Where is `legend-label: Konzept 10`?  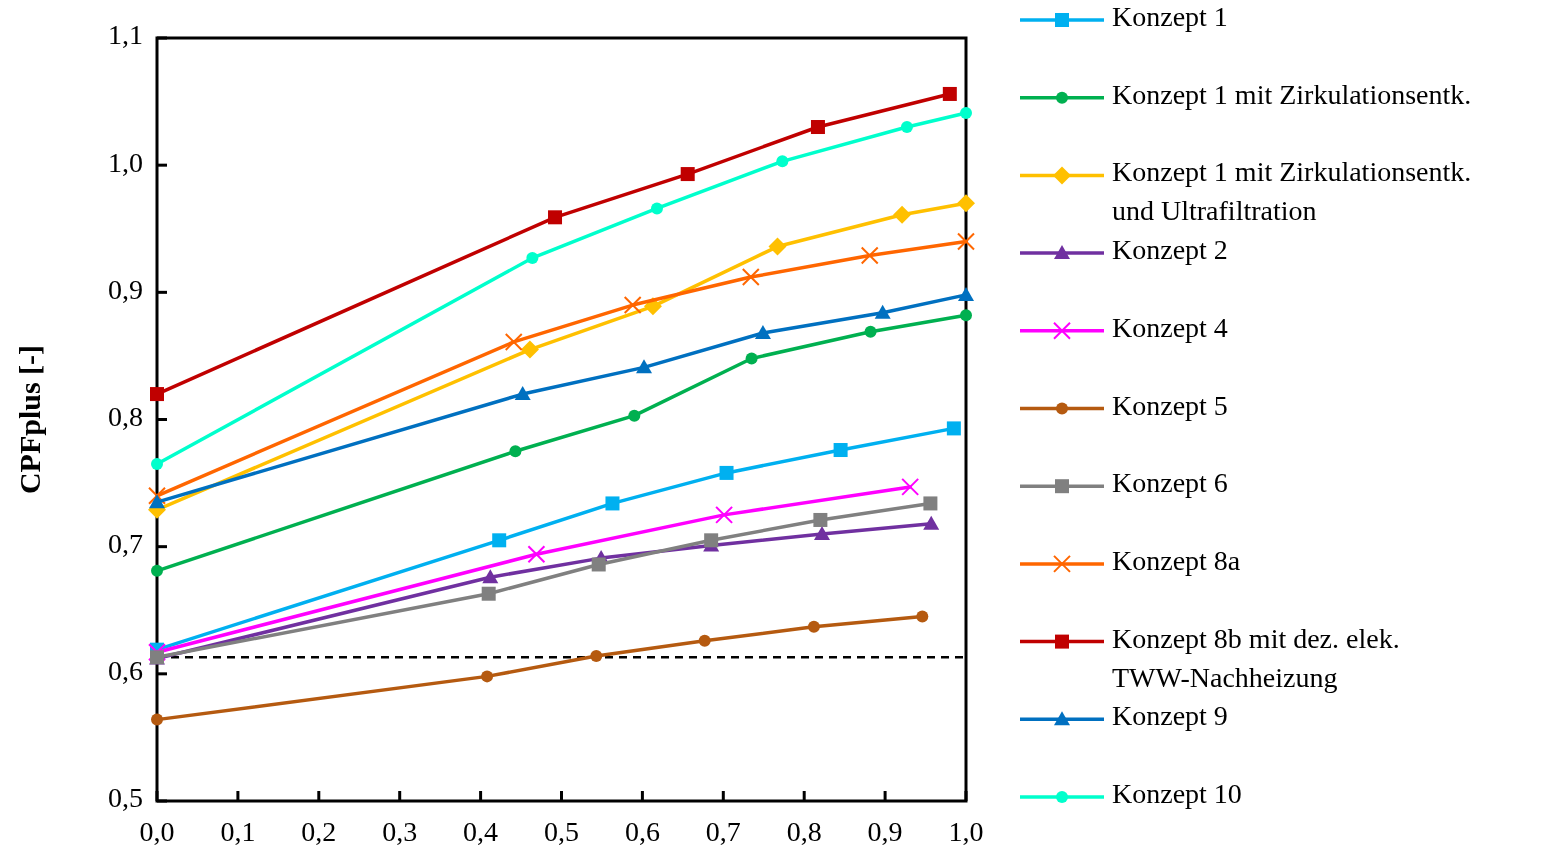
legend-label: Konzept 10 is located at coordinates (1177, 794).